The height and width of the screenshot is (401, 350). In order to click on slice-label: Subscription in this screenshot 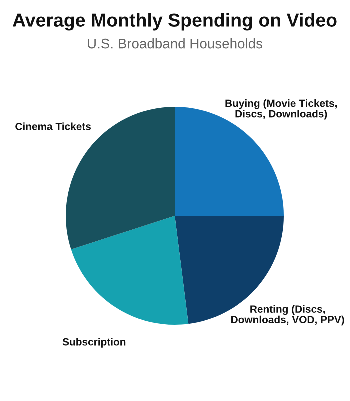, I will do `click(94, 343)`.